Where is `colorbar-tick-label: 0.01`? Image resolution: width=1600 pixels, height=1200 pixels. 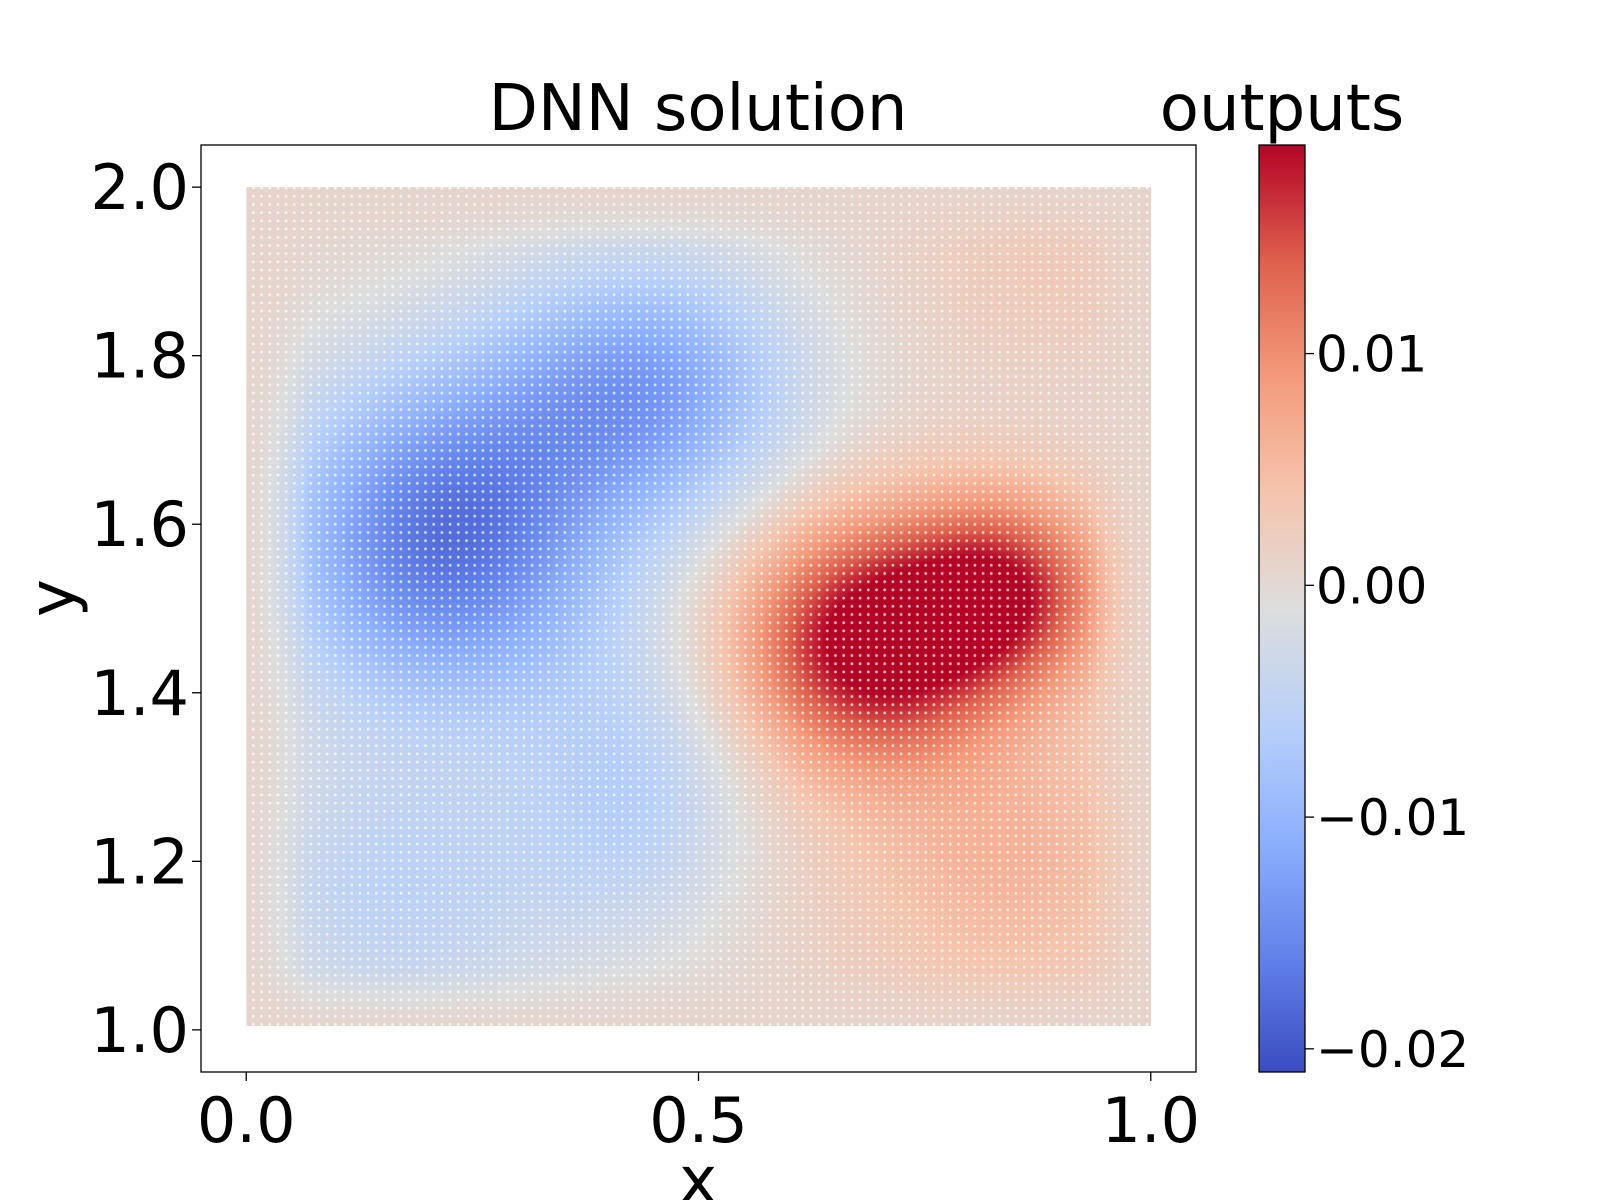
colorbar-tick-label: 0.01 is located at coordinates (1371, 355).